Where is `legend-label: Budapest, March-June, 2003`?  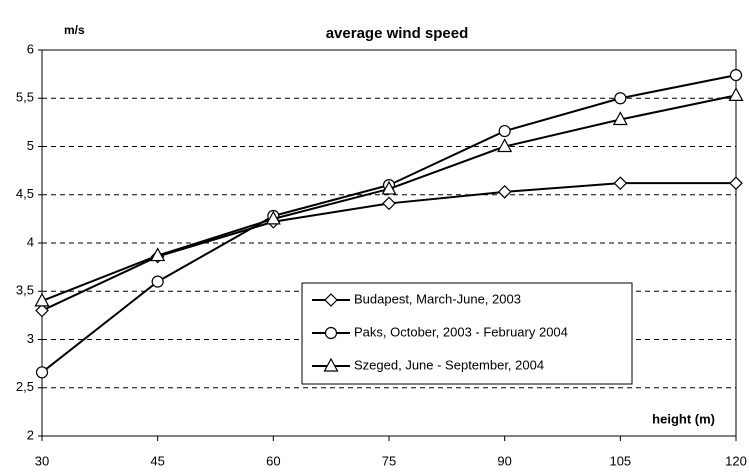 legend-label: Budapest, March-June, 2003 is located at coordinates (437, 298).